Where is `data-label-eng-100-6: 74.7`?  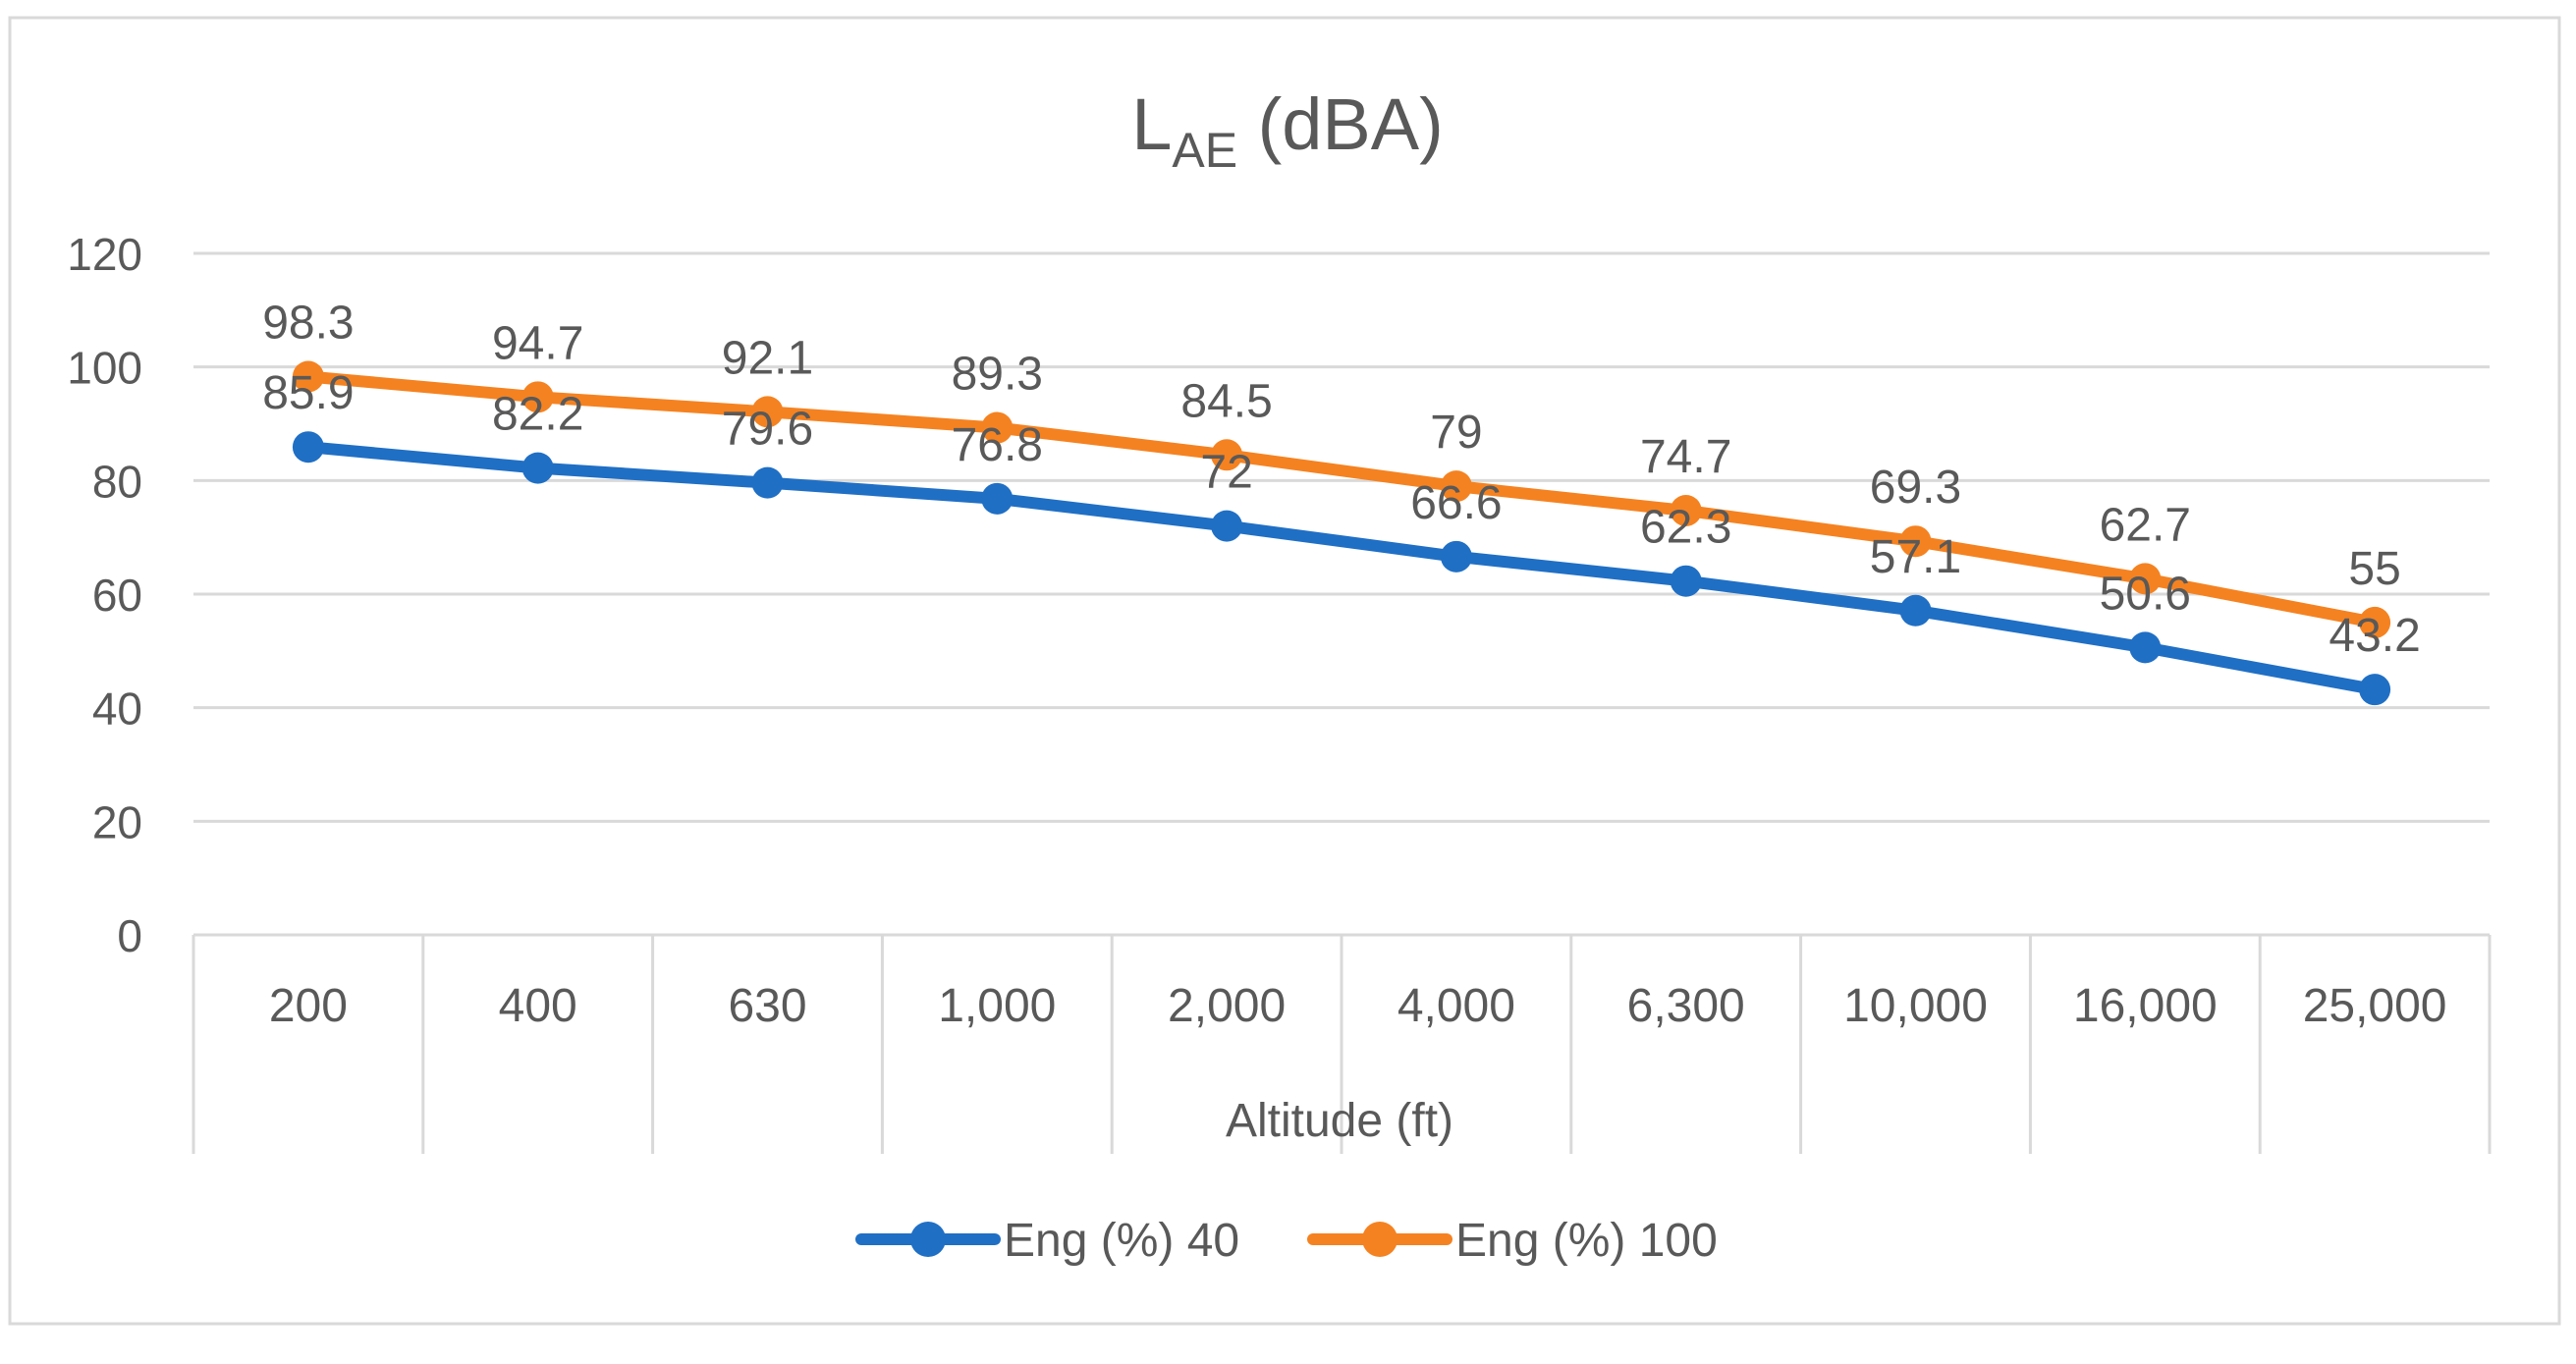 data-label-eng-100-6: 74.7 is located at coordinates (1686, 457).